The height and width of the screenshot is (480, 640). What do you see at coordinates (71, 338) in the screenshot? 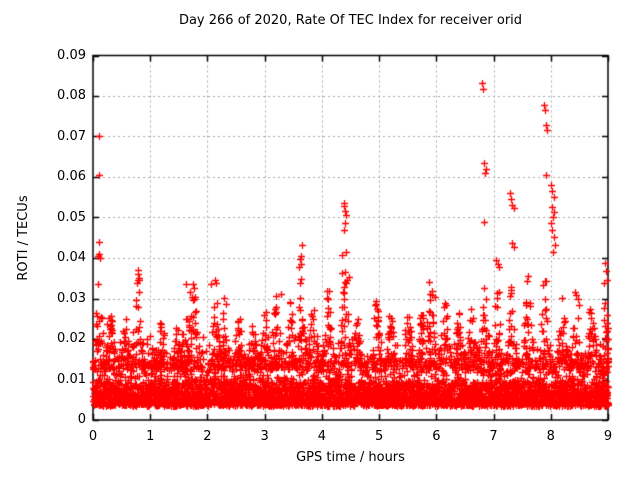
I see `y-tick-label: 0.02` at bounding box center [71, 338].